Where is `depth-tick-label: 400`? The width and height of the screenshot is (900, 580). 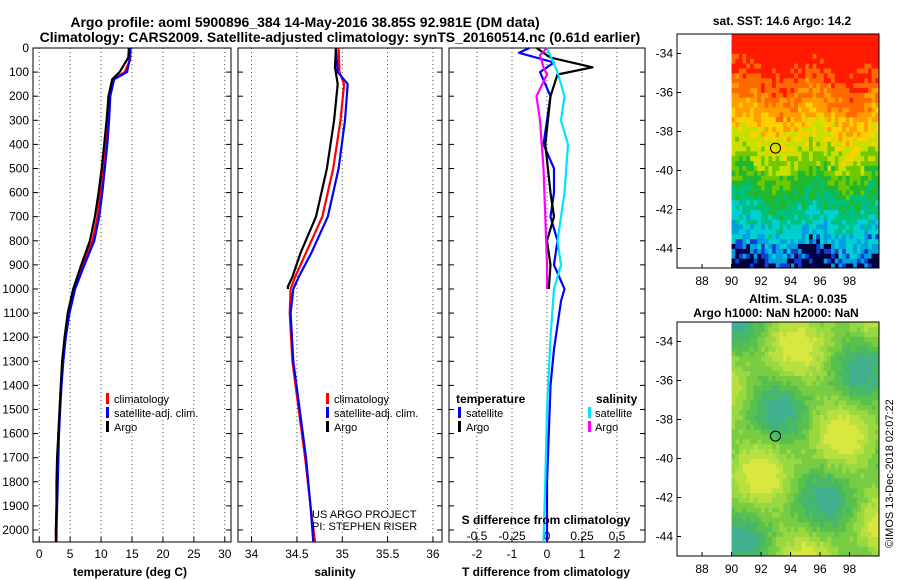
depth-tick-label: 400 is located at coordinates (19, 144).